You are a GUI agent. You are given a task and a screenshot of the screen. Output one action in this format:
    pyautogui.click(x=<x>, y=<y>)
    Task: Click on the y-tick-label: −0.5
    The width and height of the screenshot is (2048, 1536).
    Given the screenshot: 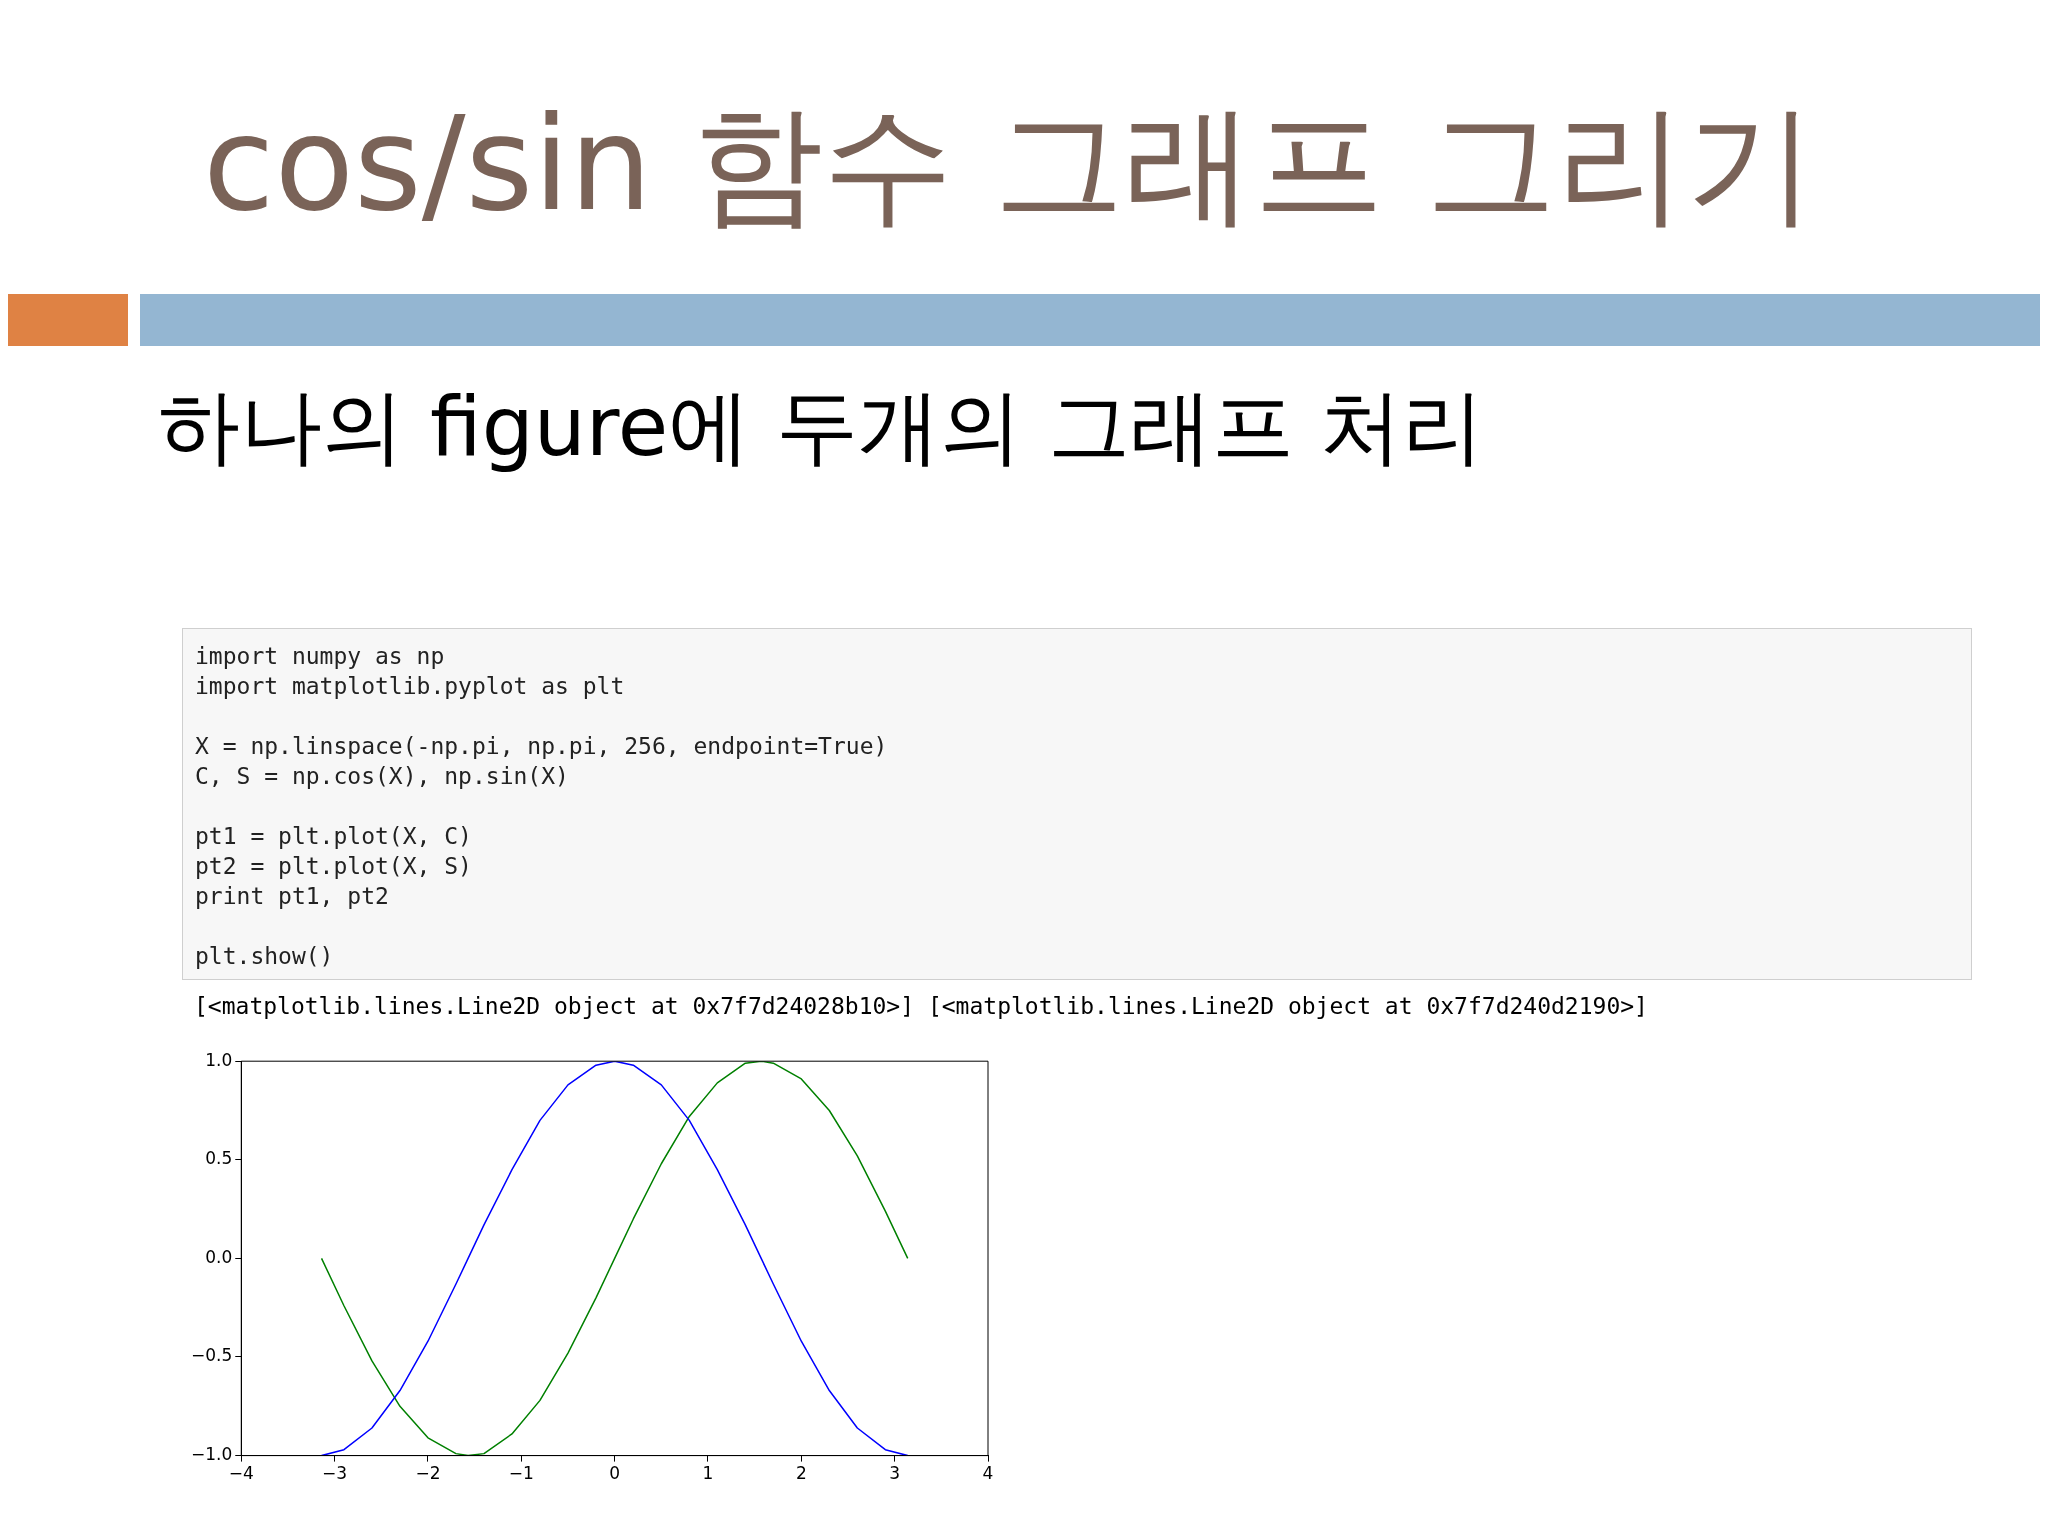 What is the action you would take?
    pyautogui.click(x=212, y=1355)
    